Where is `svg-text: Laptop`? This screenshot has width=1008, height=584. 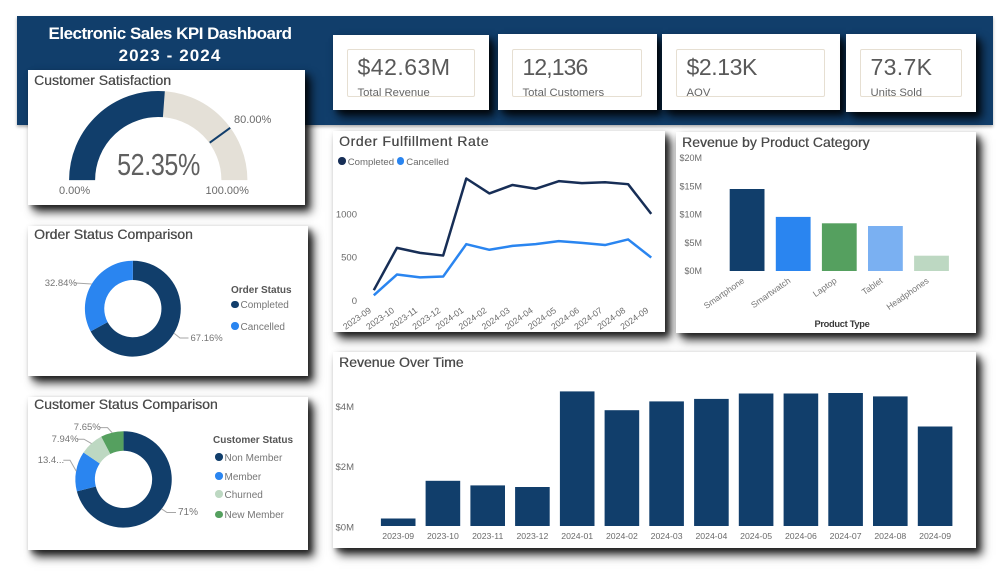 svg-text: Laptop is located at coordinates (825, 287).